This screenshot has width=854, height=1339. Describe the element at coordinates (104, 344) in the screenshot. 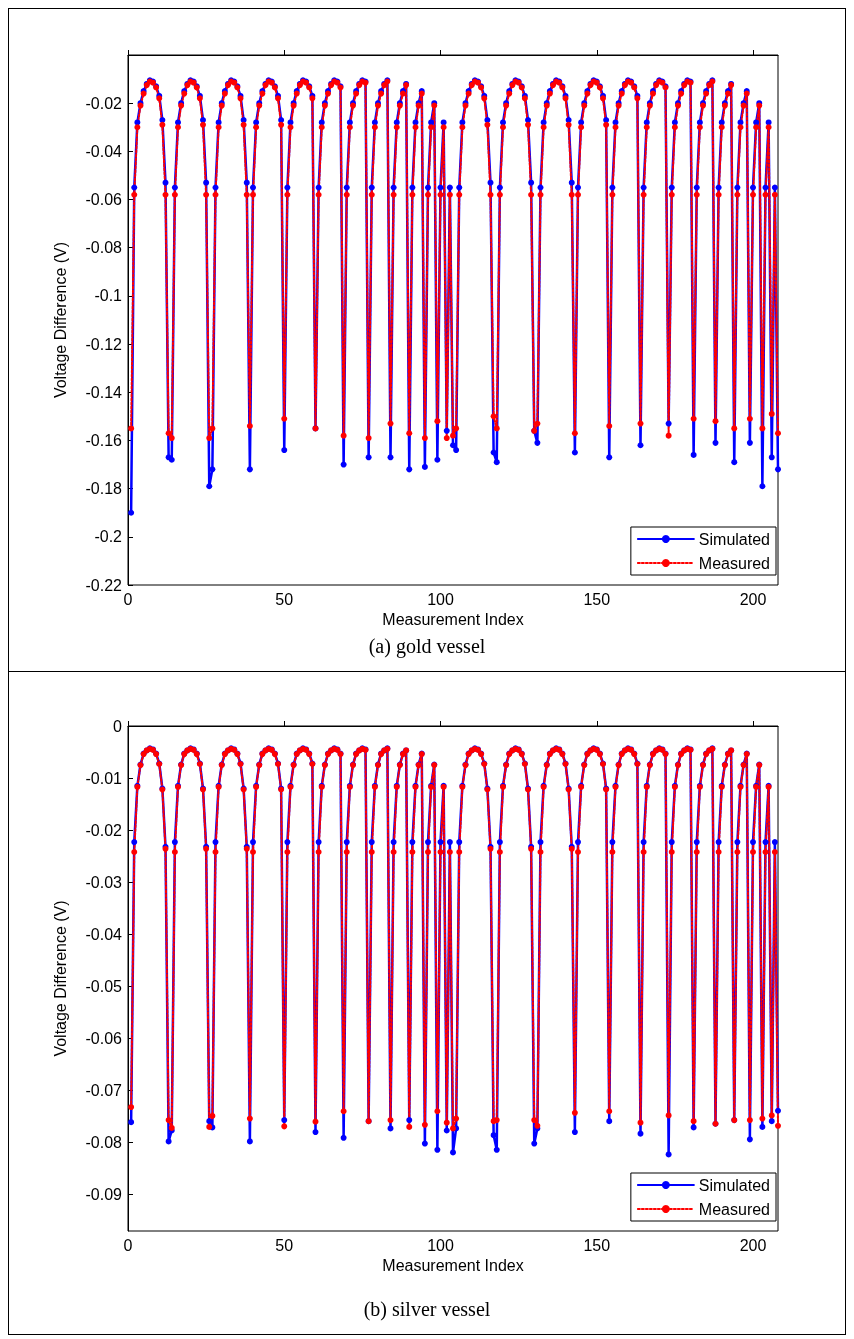

I see `y-tick-label: -0.12` at that location.